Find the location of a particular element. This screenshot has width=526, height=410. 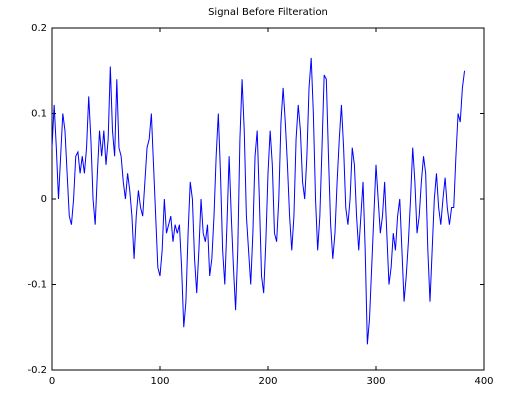

y-tick-label: -0.1 is located at coordinates (37, 285).